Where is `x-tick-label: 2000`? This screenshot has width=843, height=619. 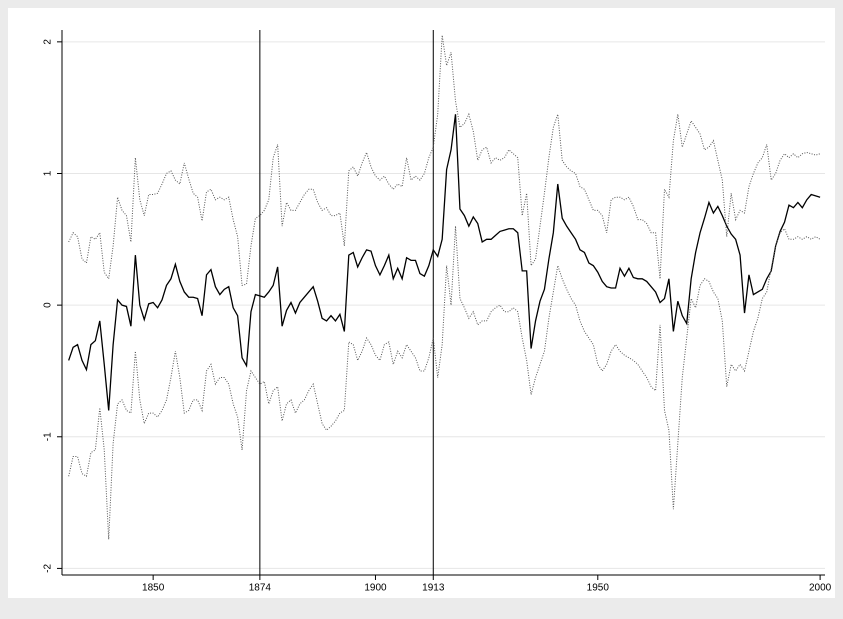
x-tick-label: 2000 is located at coordinates (820, 588).